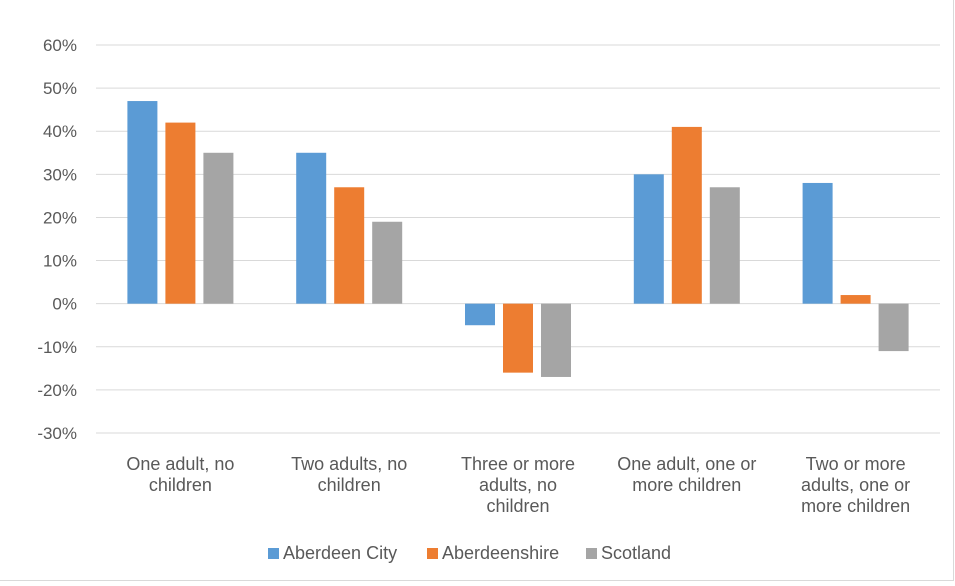  What do you see at coordinates (340, 553) in the screenshot?
I see `legend-label: Aberdeen City` at bounding box center [340, 553].